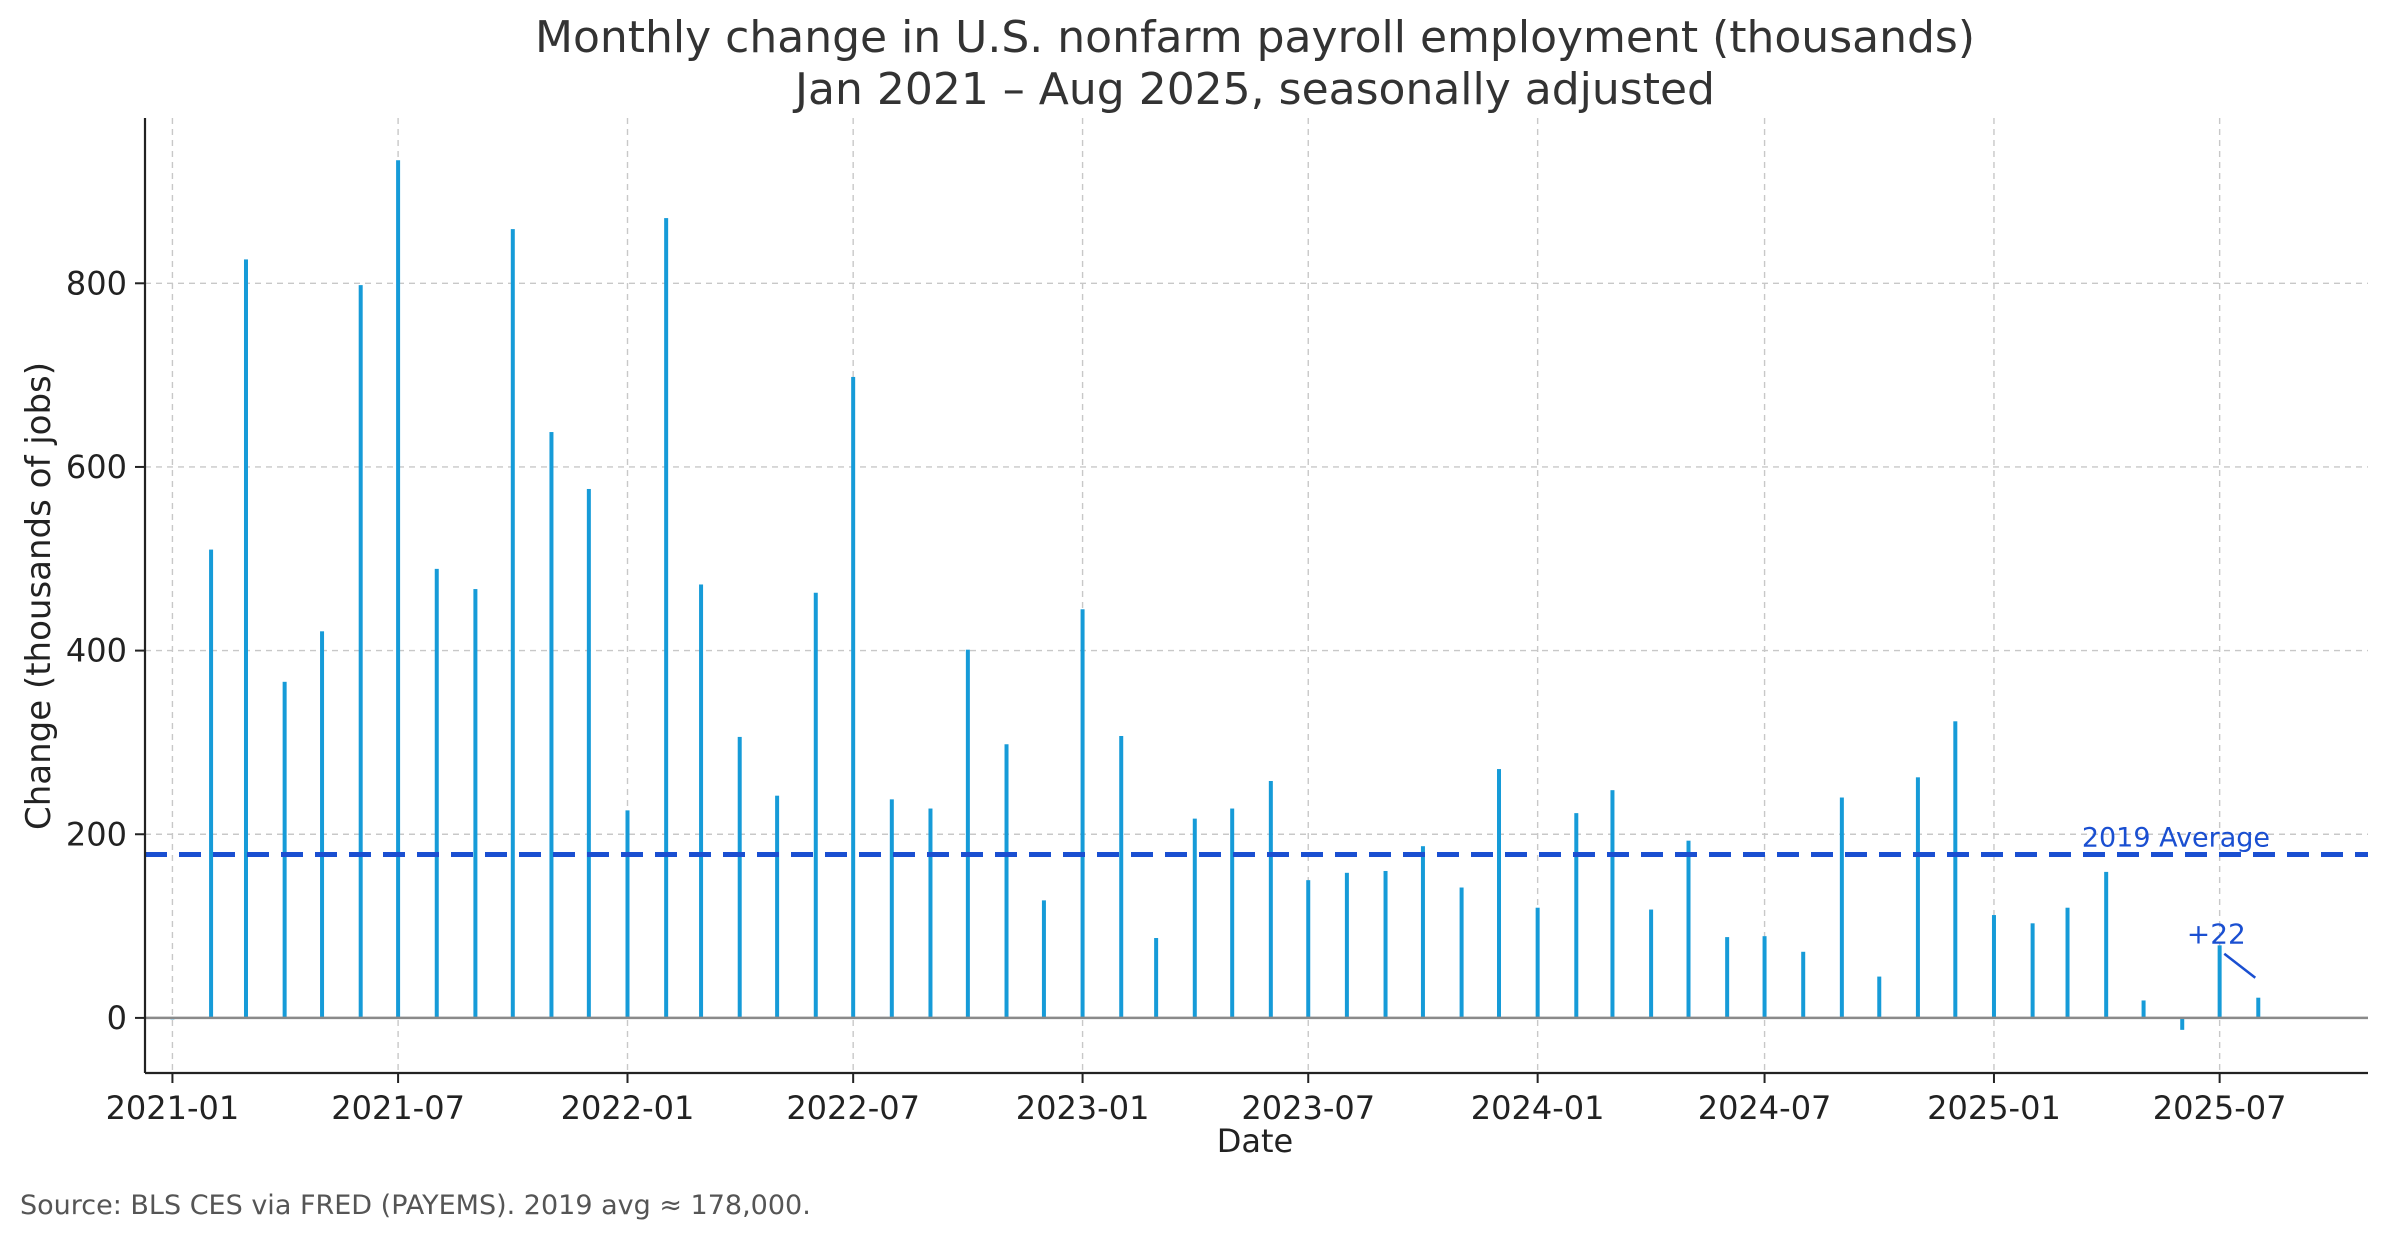 The width and height of the screenshot is (2386, 1243). What do you see at coordinates (96, 834) in the screenshot?
I see `y-tick-label: 200` at bounding box center [96, 834].